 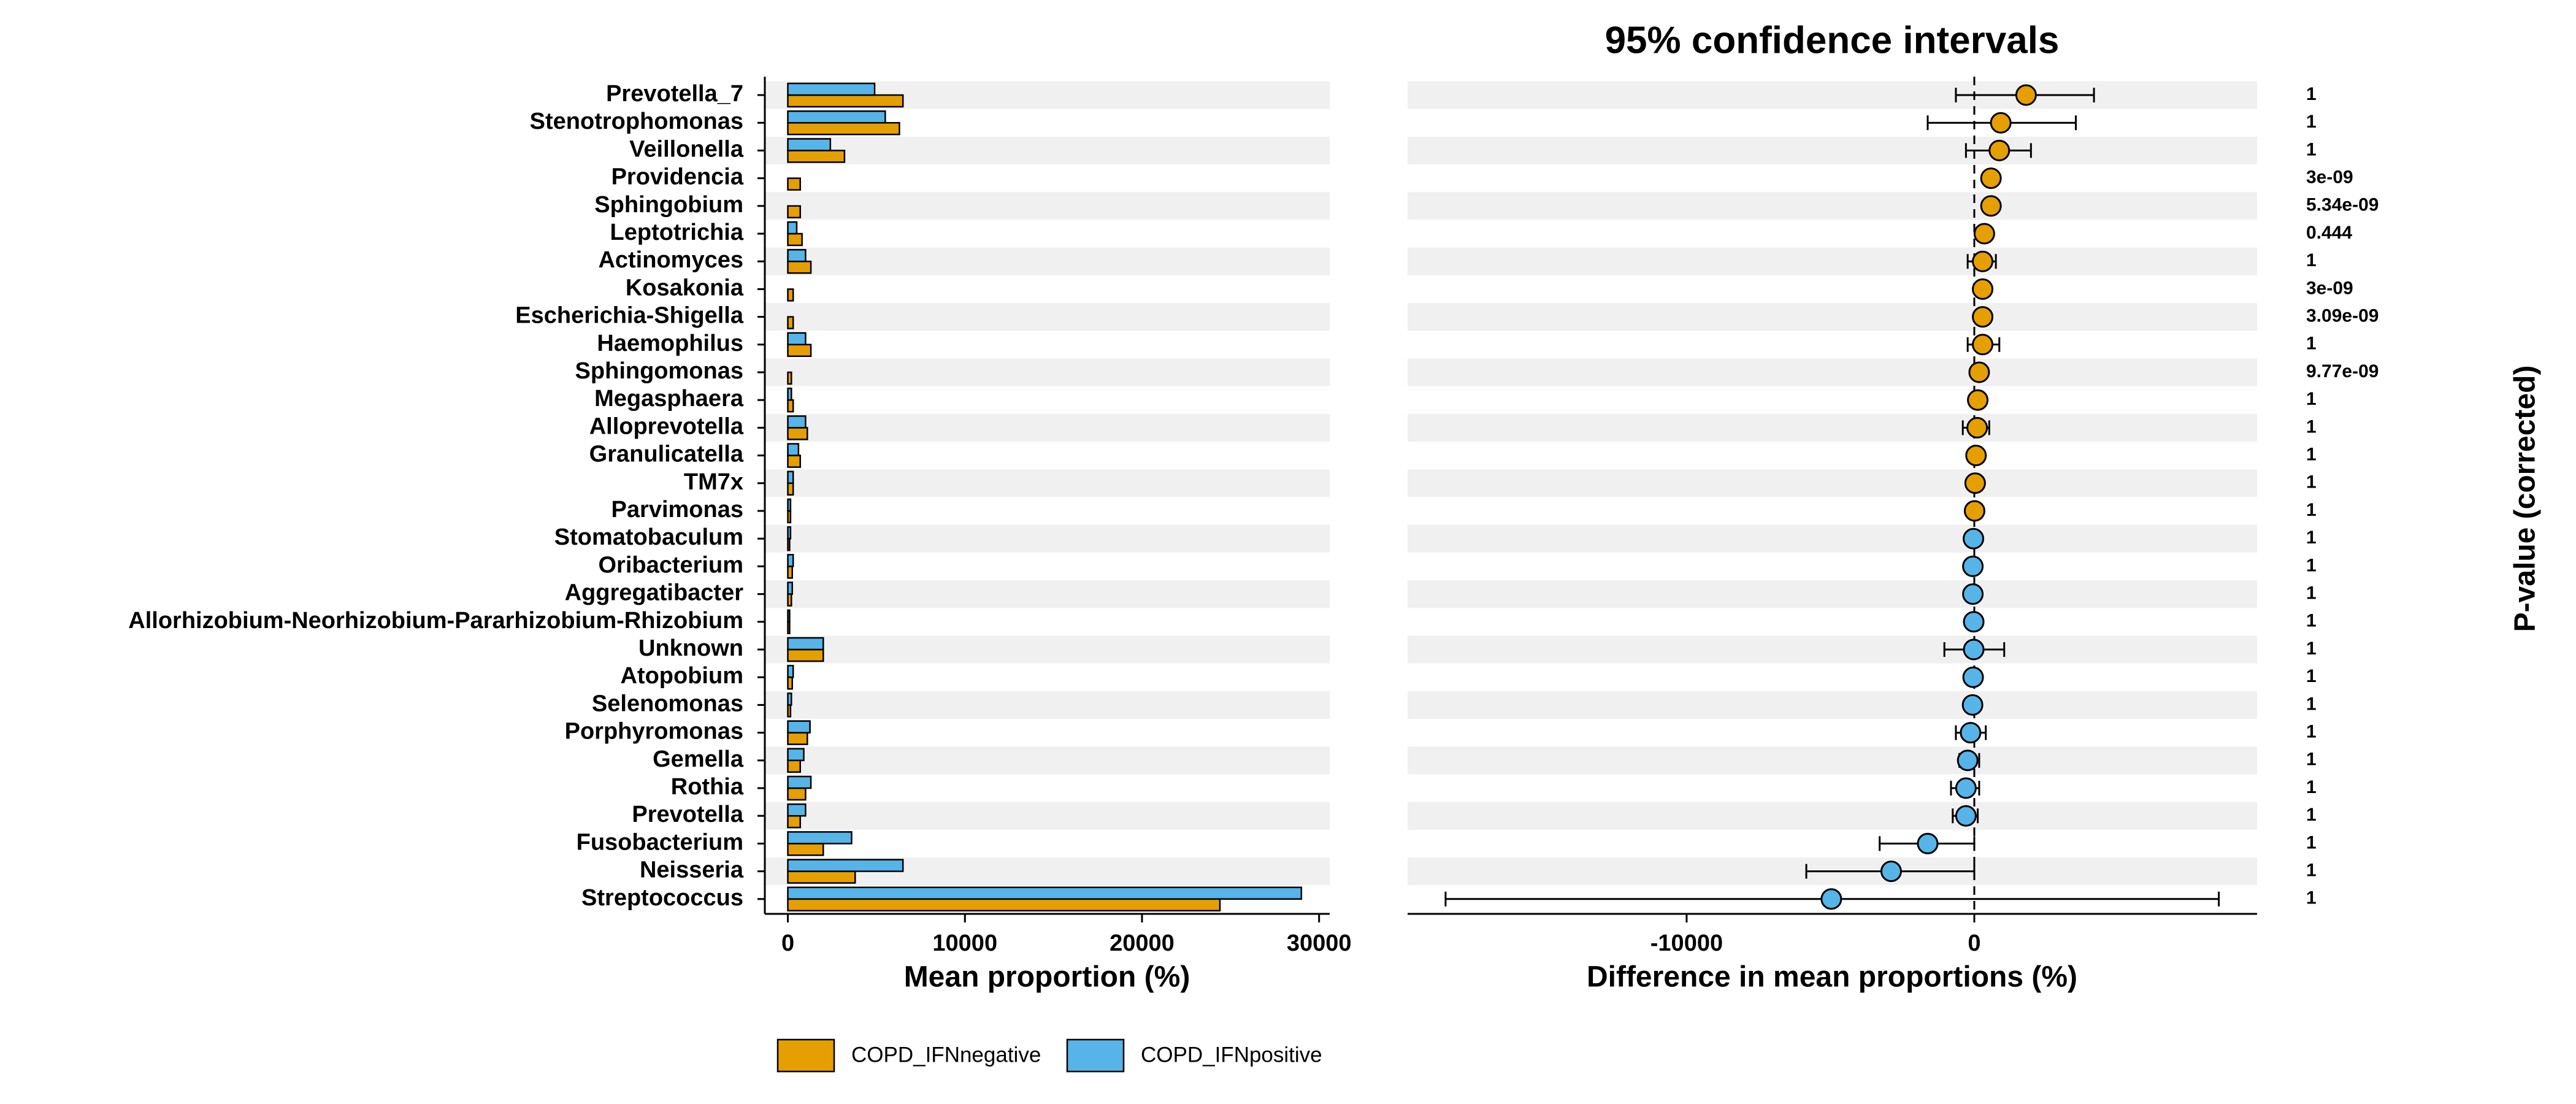 I want to click on category-label: Rothia, so click(x=707, y=787).